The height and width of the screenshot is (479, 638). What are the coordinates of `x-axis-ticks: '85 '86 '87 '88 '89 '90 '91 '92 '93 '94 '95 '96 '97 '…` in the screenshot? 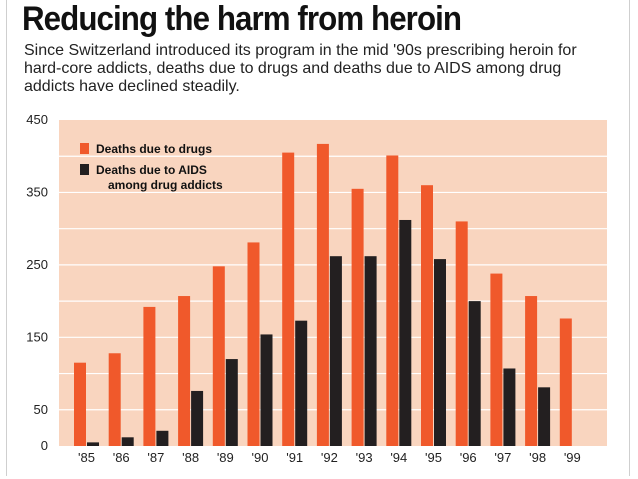 It's located at (329, 457).